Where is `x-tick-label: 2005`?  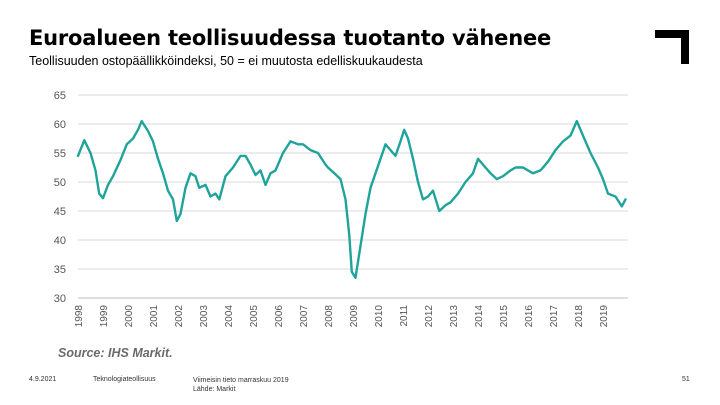
x-tick-label: 2005 is located at coordinates (254, 316).